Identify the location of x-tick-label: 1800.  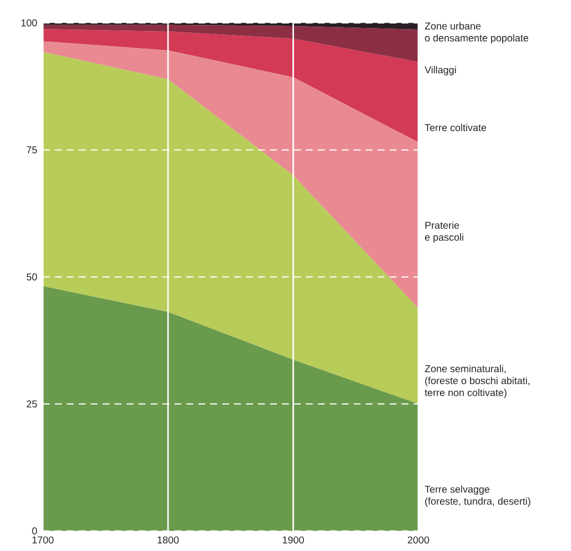
(168, 540).